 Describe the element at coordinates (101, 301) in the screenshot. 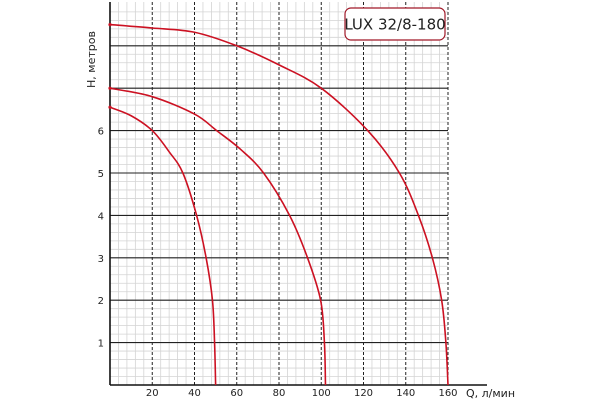

I see `y-tick-label: 2` at that location.